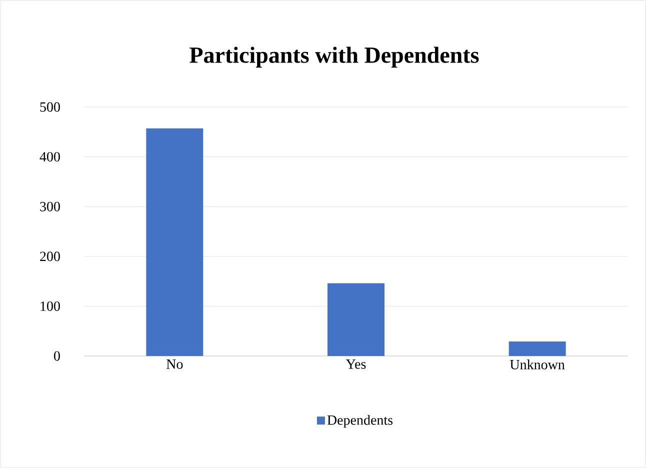 This screenshot has width=646, height=468. I want to click on y-tick-label: 400, so click(50, 157).